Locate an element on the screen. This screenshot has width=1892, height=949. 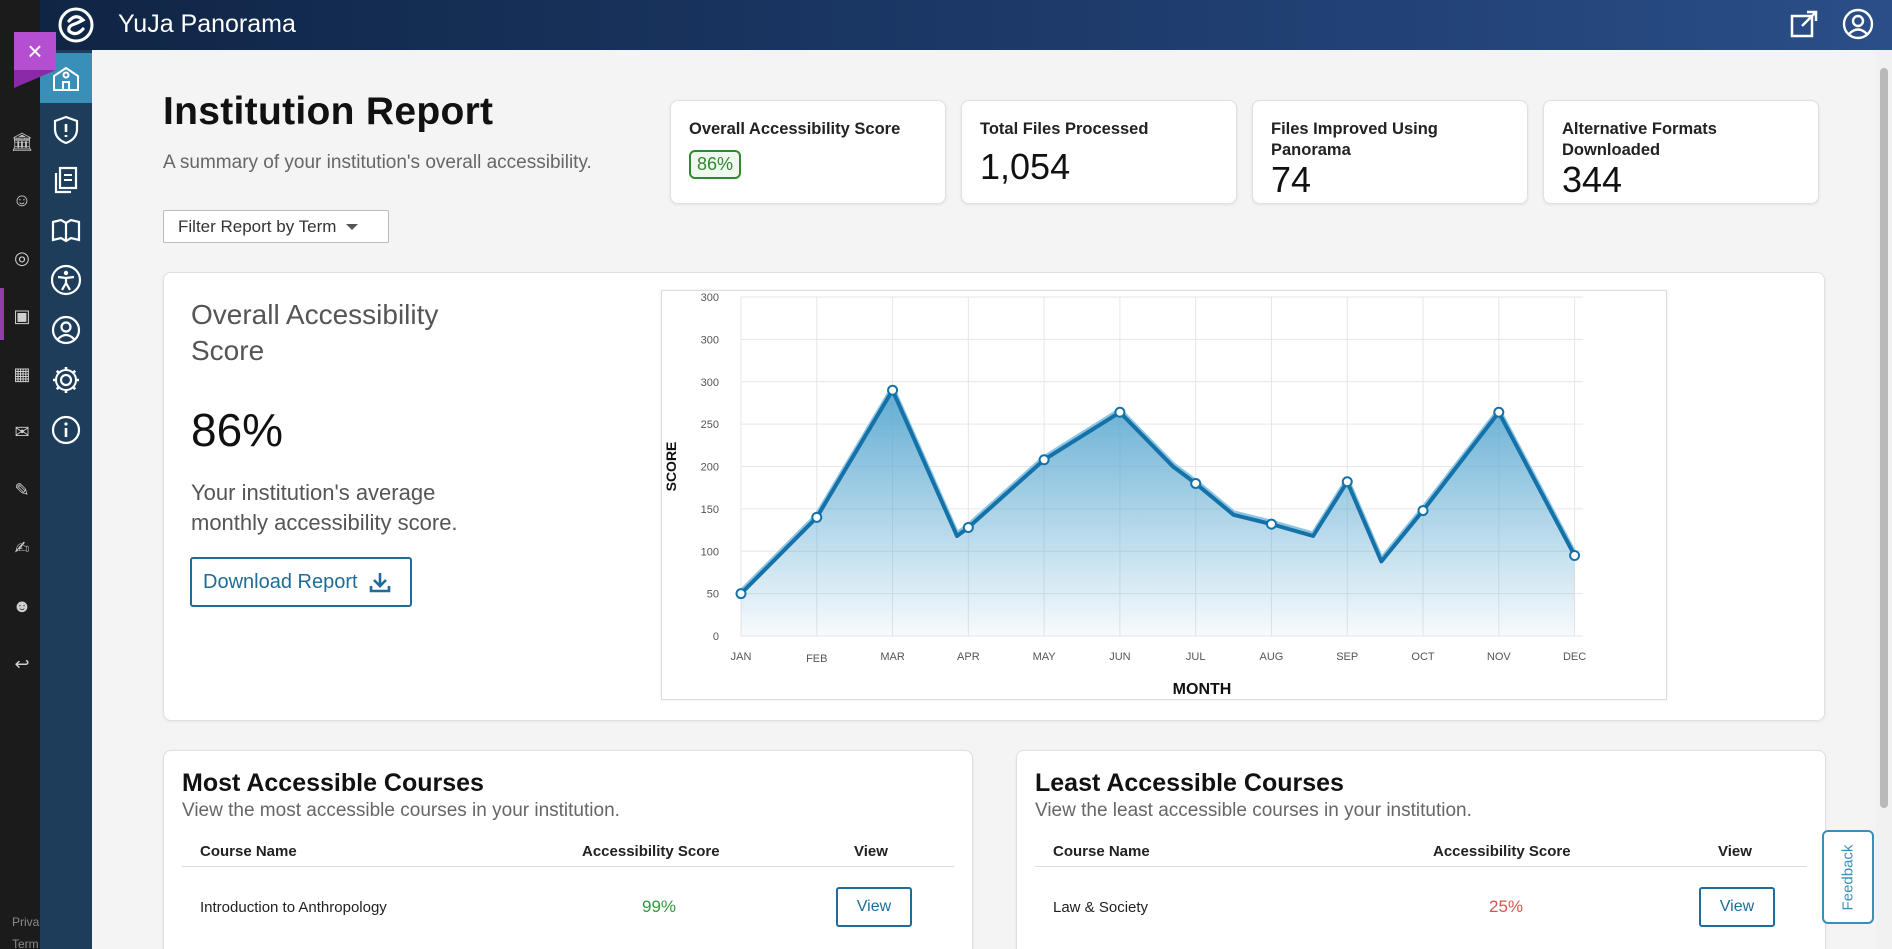
sidebar-item-accessibility is located at coordinates (66, 280).